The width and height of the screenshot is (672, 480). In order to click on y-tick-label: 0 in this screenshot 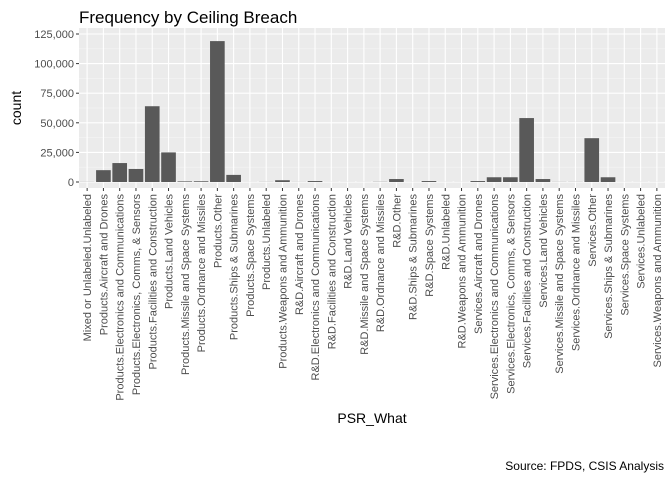, I will do `click(71, 183)`.